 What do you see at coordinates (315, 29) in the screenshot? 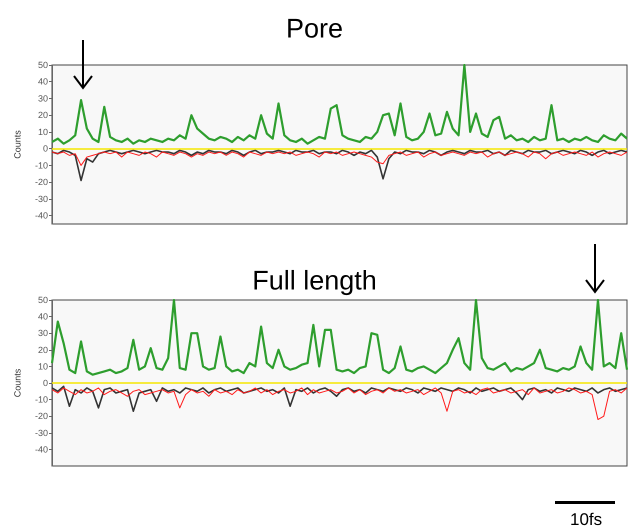
I see `chart-title: Pore` at bounding box center [315, 29].